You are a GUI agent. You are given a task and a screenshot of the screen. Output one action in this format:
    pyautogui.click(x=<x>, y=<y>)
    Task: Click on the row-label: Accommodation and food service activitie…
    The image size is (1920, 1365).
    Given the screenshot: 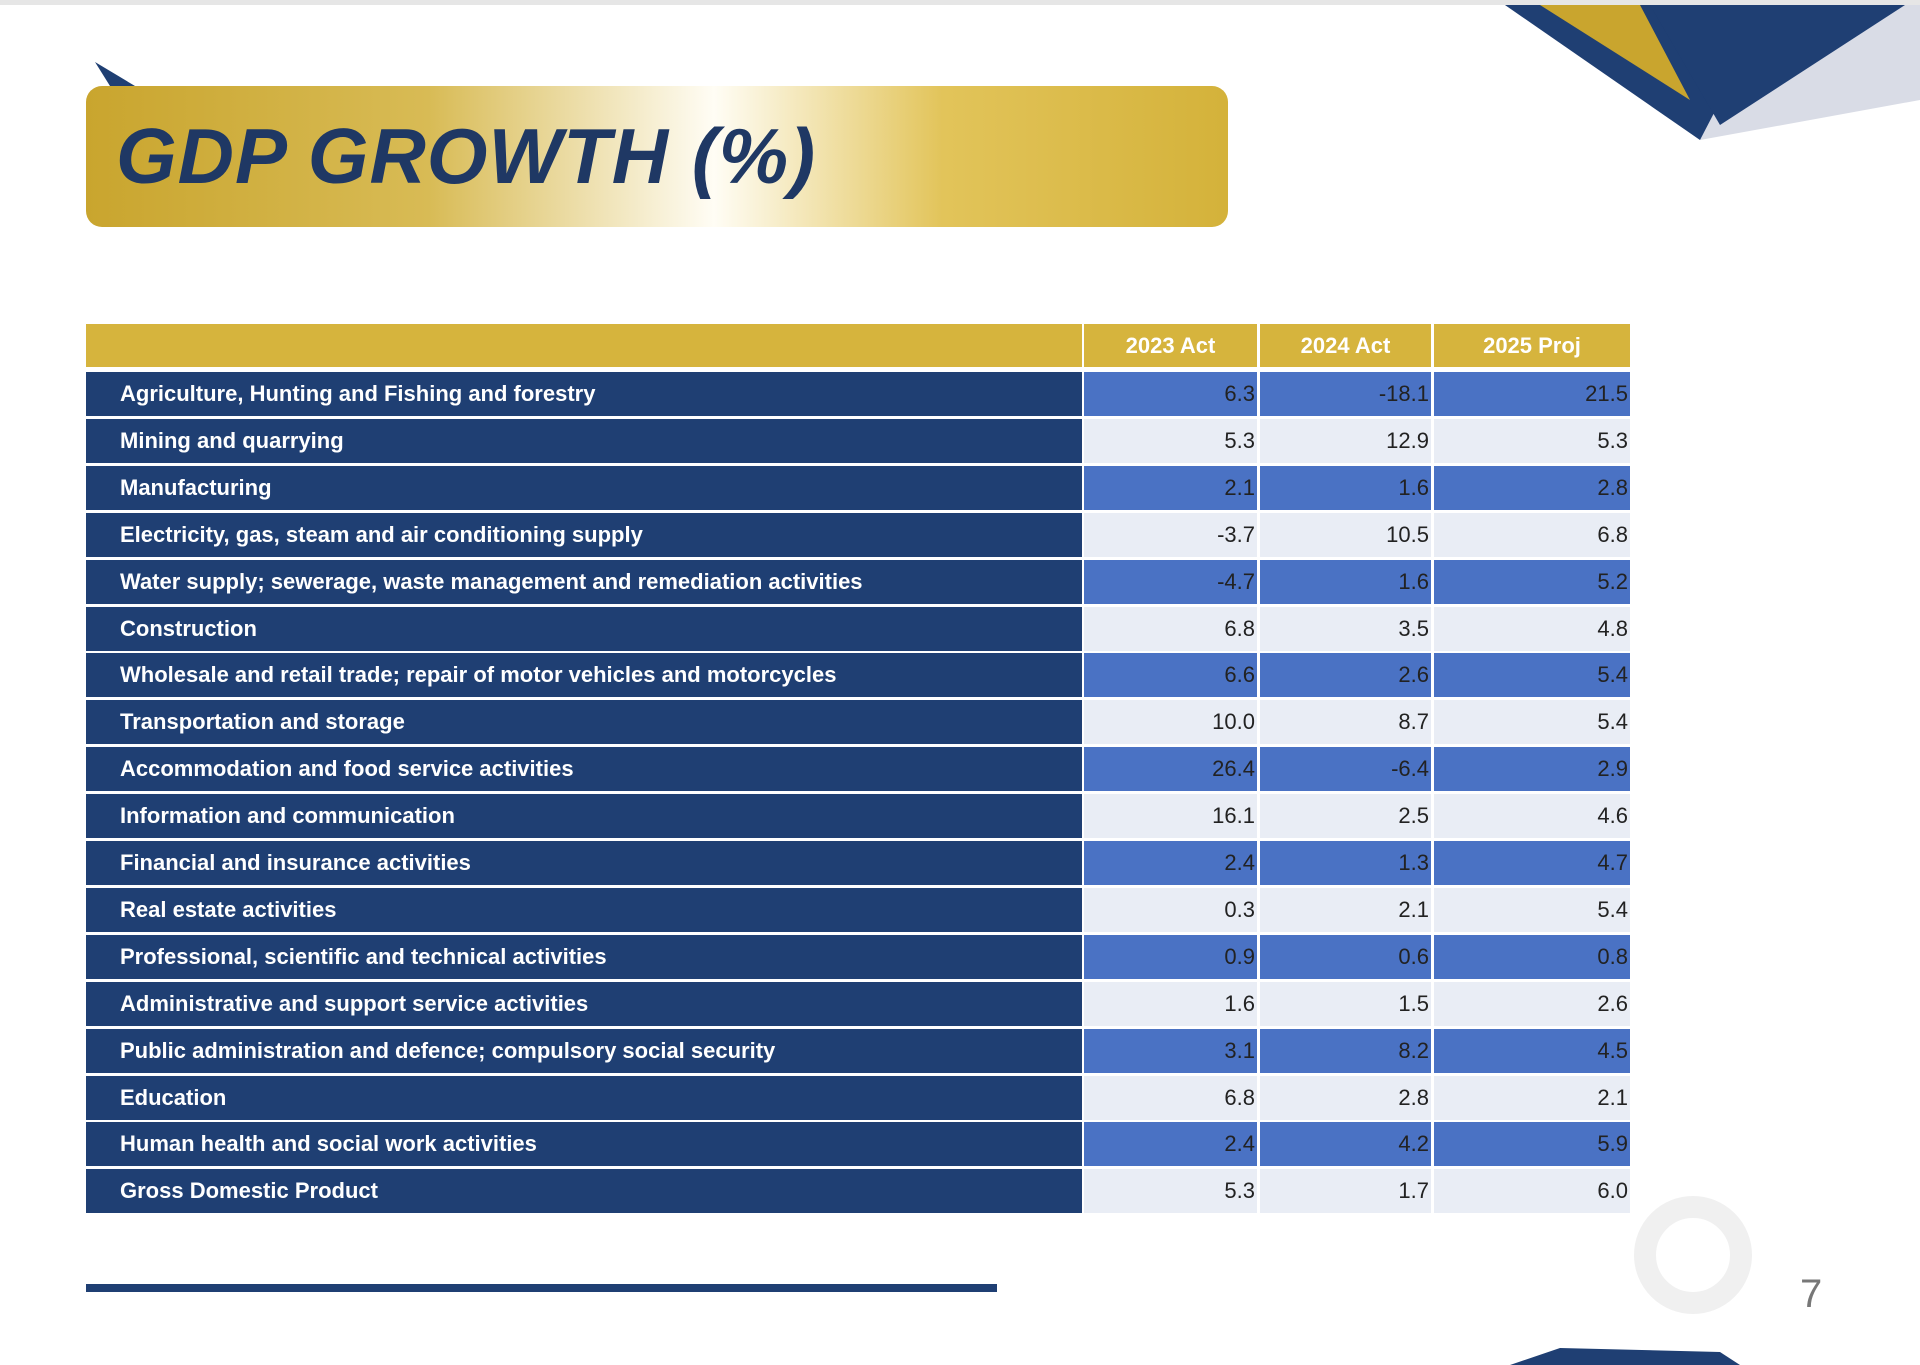 What is the action you would take?
    pyautogui.click(x=584, y=769)
    